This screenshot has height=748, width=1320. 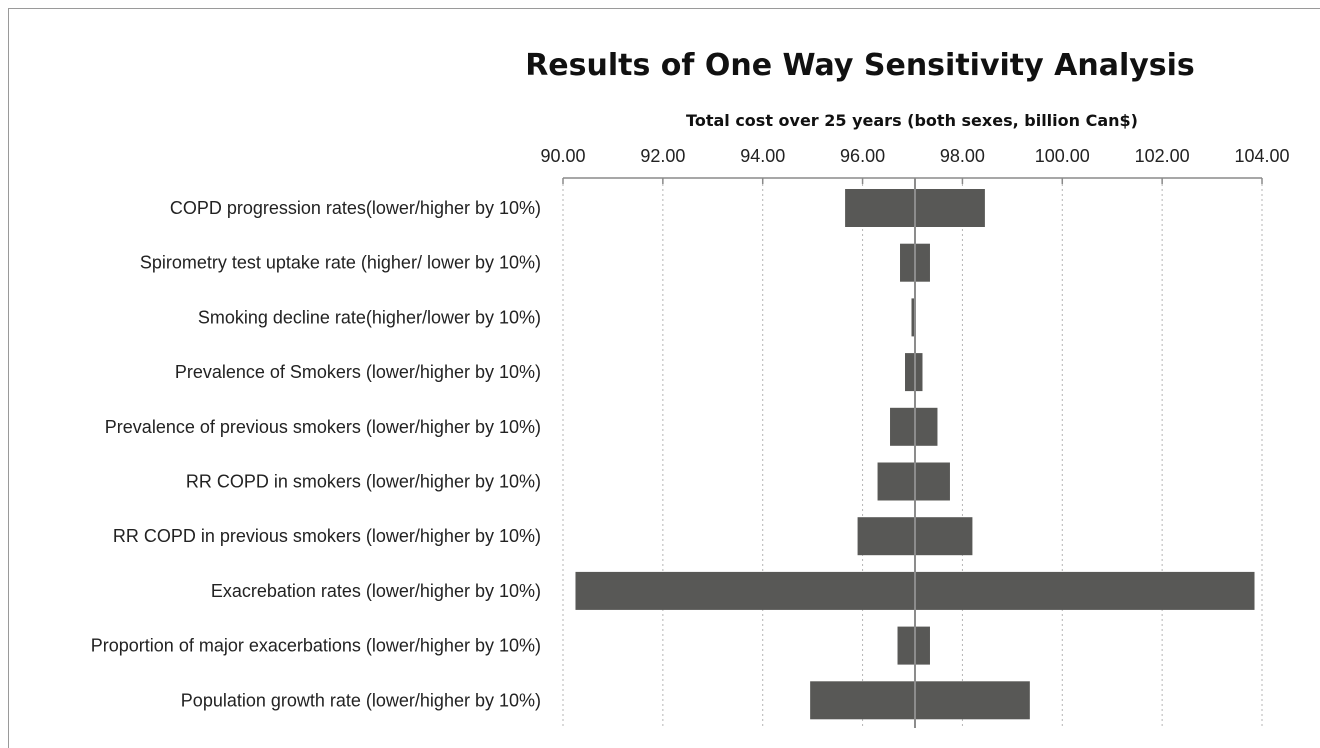 I want to click on x-tick-label: 98.00, so click(x=962, y=156).